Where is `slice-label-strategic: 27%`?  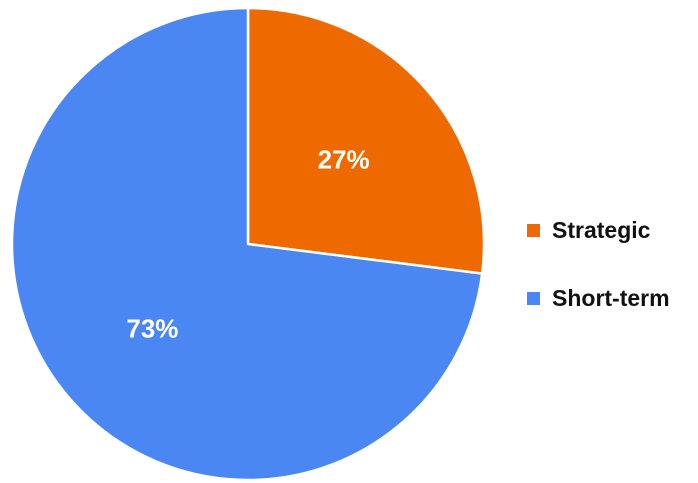
slice-label-strategic: 27% is located at coordinates (344, 160).